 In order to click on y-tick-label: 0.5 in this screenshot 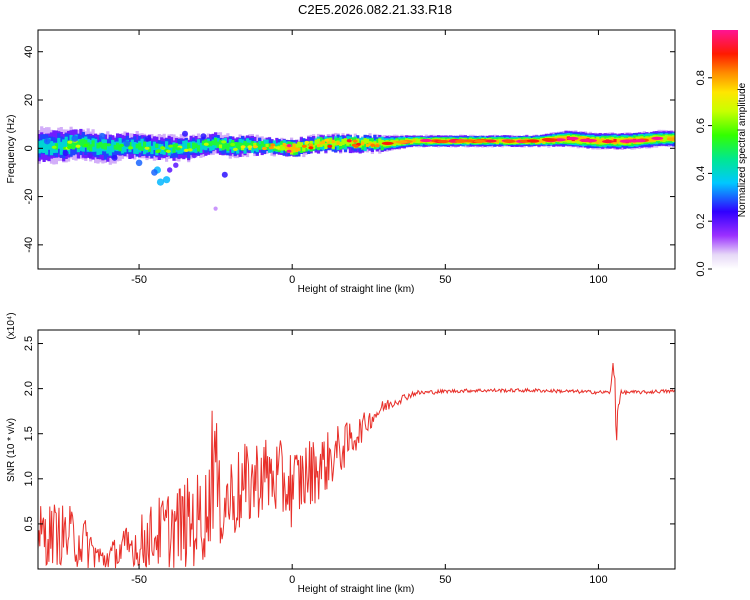, I will do `click(29, 523)`.